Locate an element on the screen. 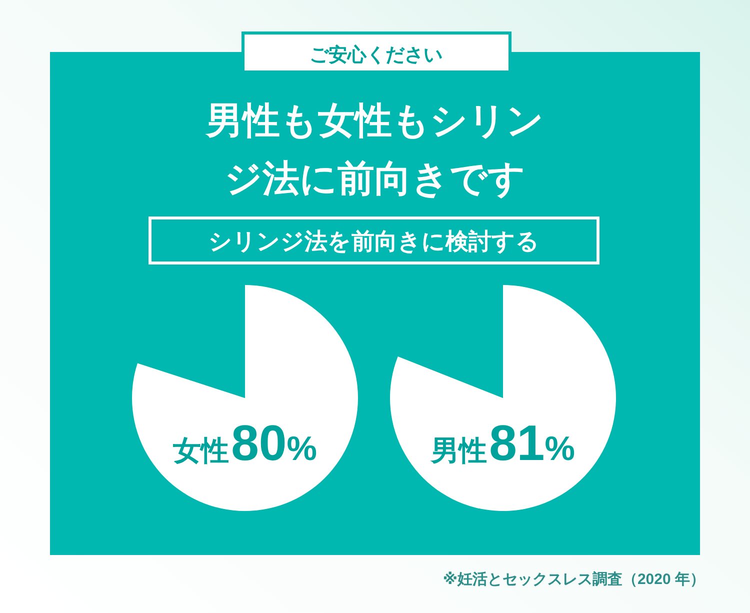 The width and height of the screenshot is (750, 613). text: ご安心ください is located at coordinates (376, 55).